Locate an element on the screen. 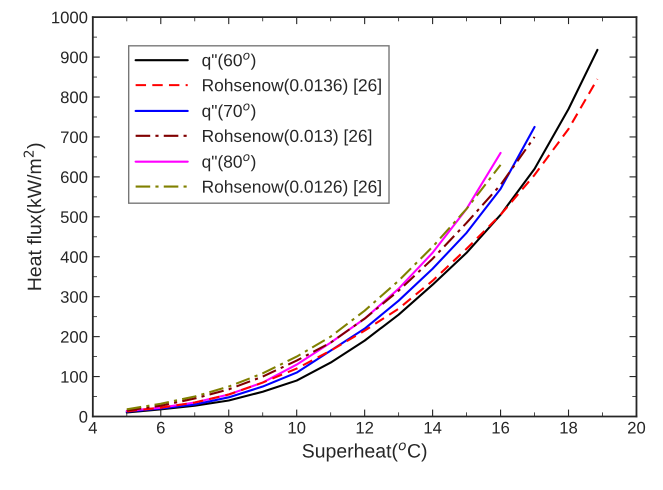  x-tick-label: 8 is located at coordinates (228, 428).